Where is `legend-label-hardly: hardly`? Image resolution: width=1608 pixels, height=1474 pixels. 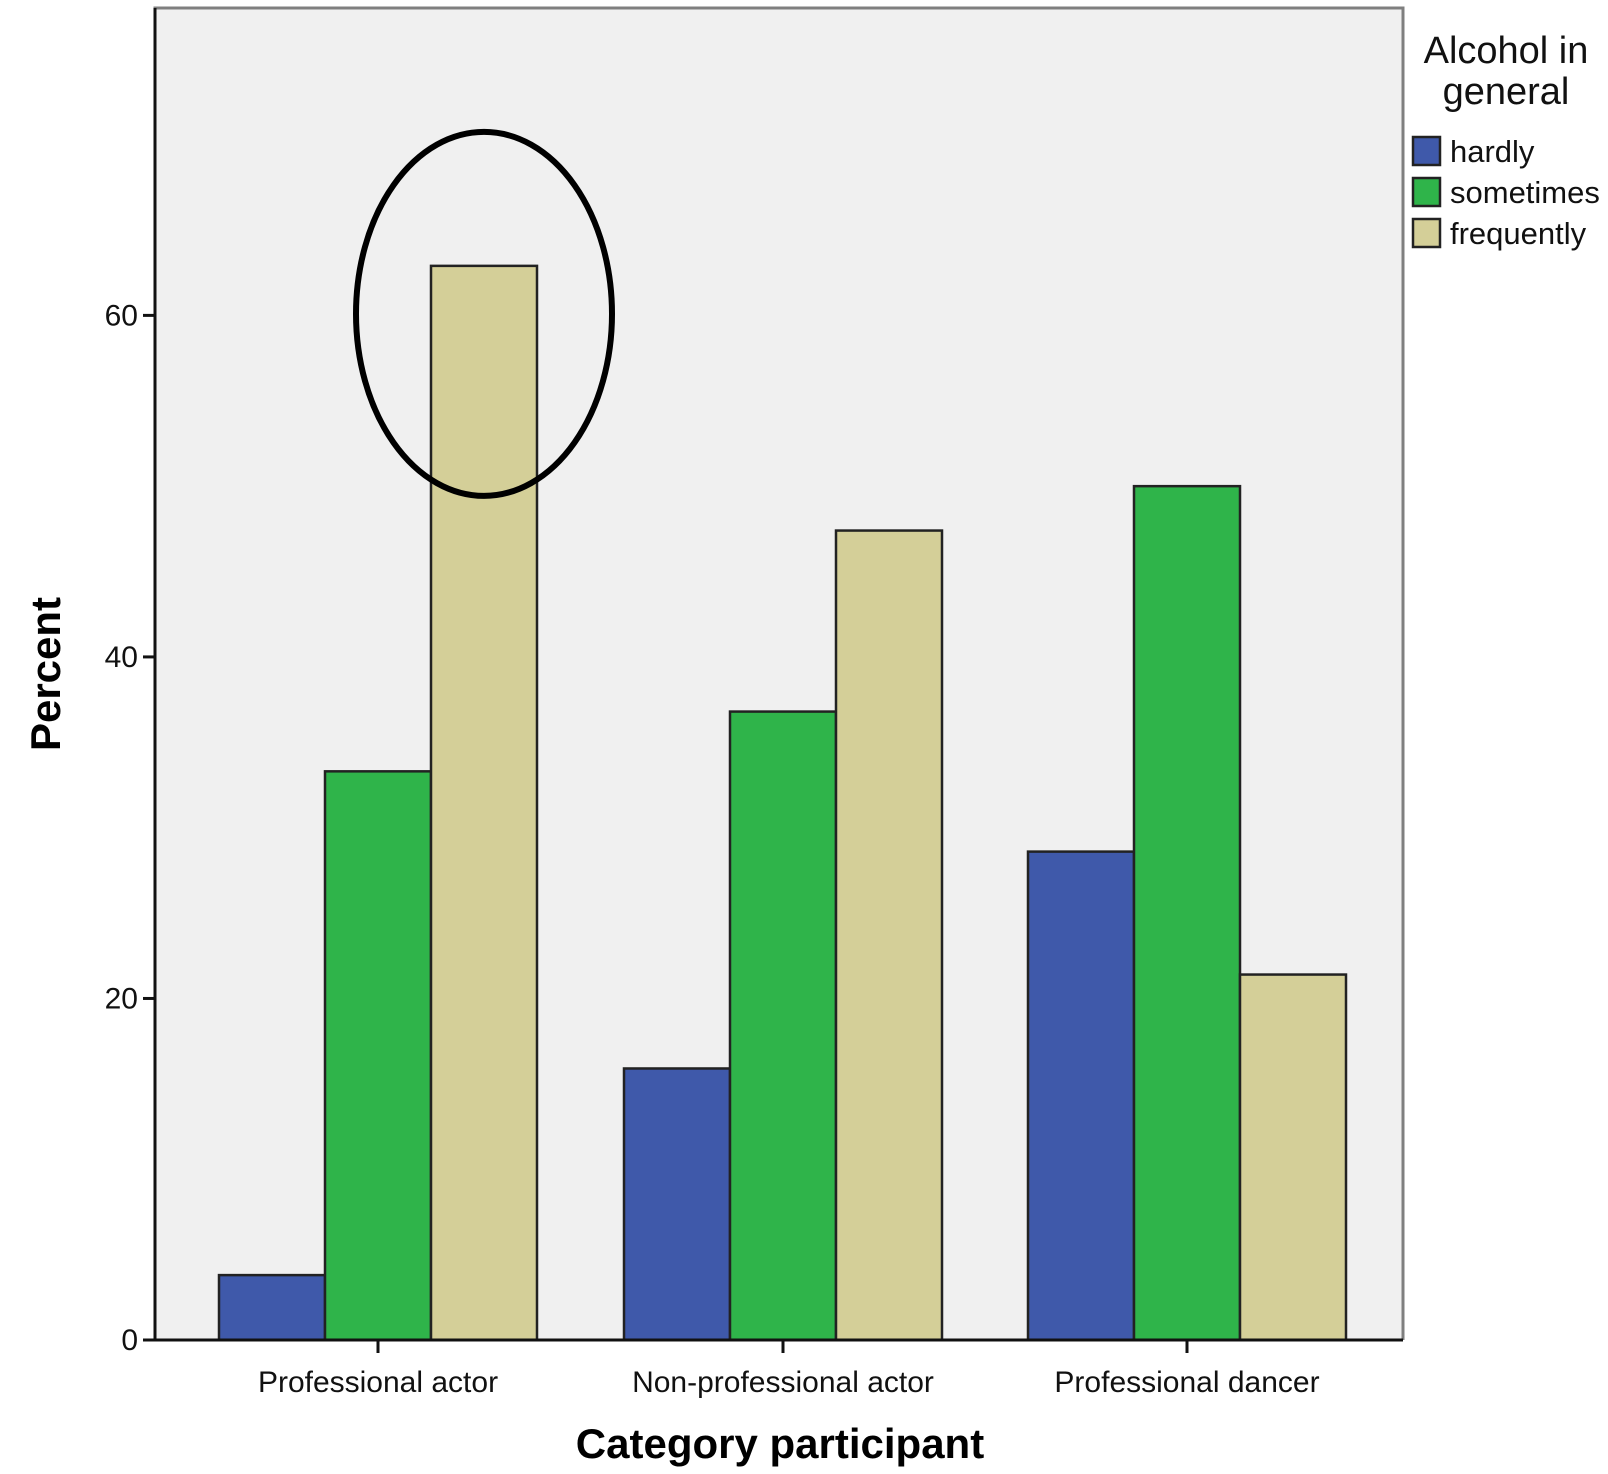 legend-label-hardly: hardly is located at coordinates (1492, 151).